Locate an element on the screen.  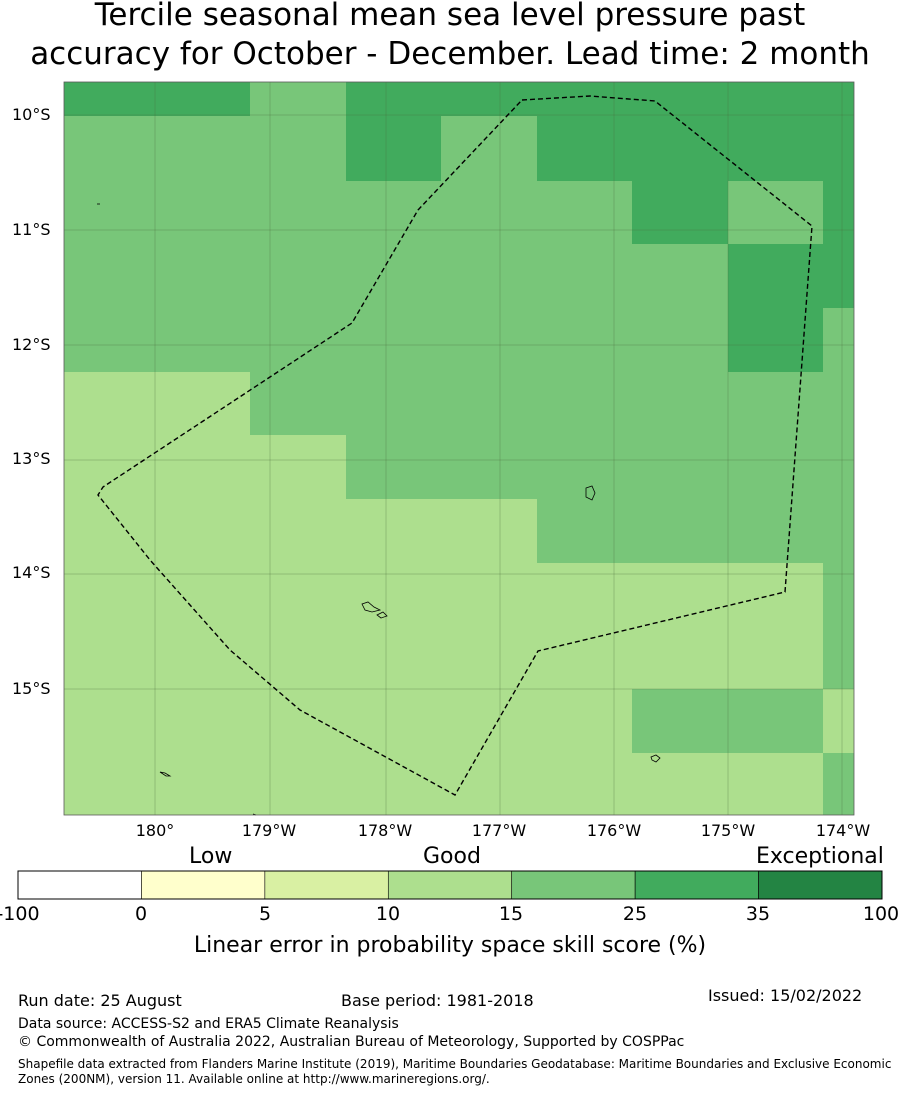
lon-label-179w: 179°W is located at coordinates (269, 830).